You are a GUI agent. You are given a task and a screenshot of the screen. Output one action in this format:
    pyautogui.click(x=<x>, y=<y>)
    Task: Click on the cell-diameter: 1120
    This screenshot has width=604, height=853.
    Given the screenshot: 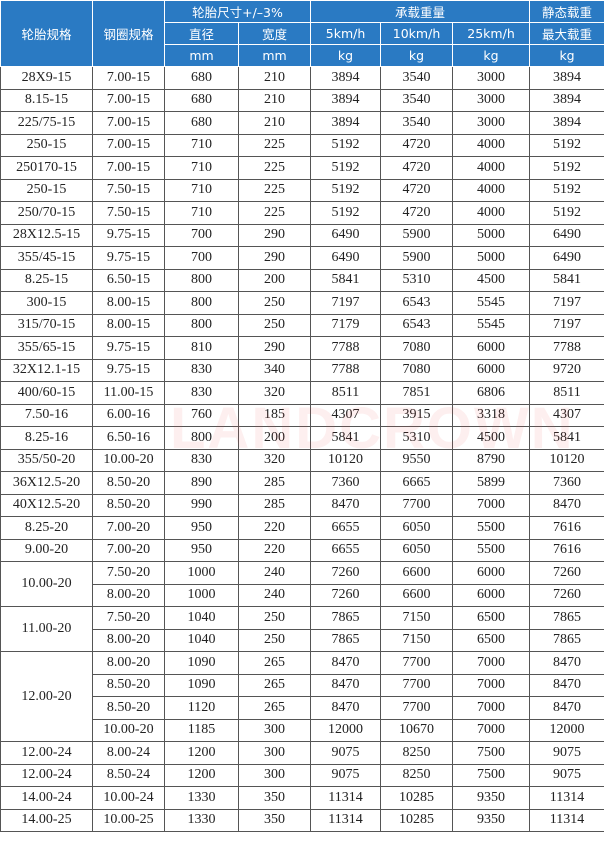 What is the action you would take?
    pyautogui.click(x=201, y=708)
    